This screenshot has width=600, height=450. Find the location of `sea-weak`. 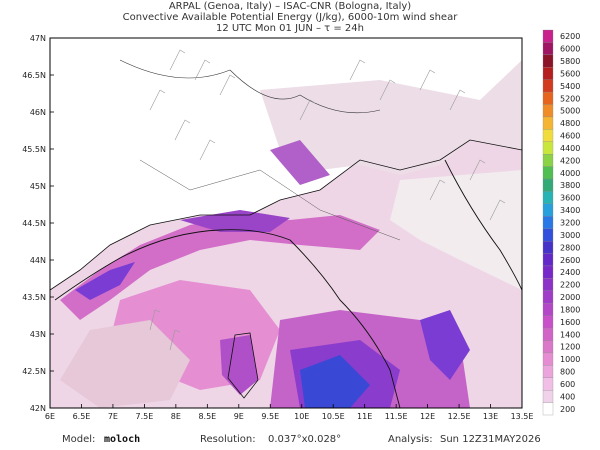

sea-weak is located at coordinates (125, 364).